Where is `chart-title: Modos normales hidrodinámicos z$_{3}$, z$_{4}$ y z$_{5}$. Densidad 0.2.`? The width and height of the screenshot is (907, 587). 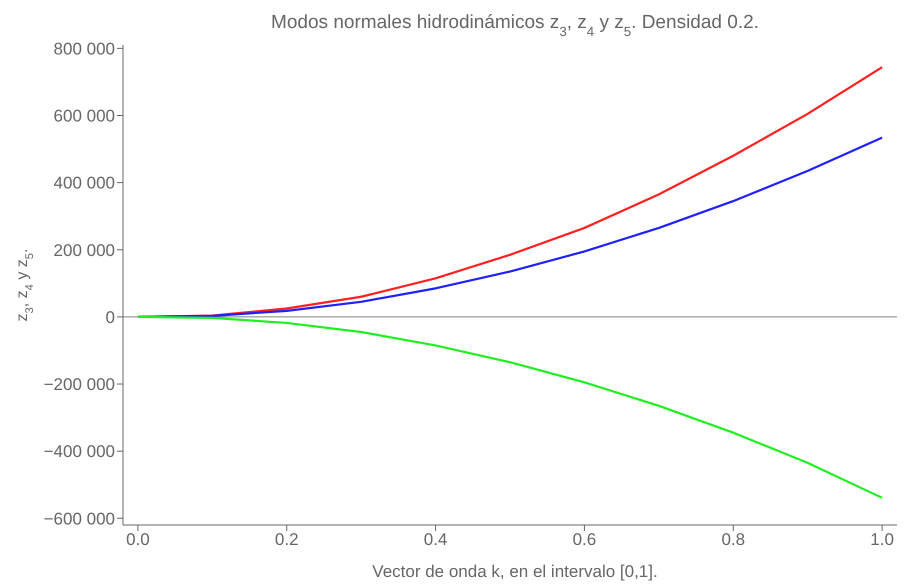 chart-title: Modos normales hidrodinámicos z$_{3}$, z$_{4}$ y z$_{5}$. Densidad 0.2. is located at coordinates (515, 25).